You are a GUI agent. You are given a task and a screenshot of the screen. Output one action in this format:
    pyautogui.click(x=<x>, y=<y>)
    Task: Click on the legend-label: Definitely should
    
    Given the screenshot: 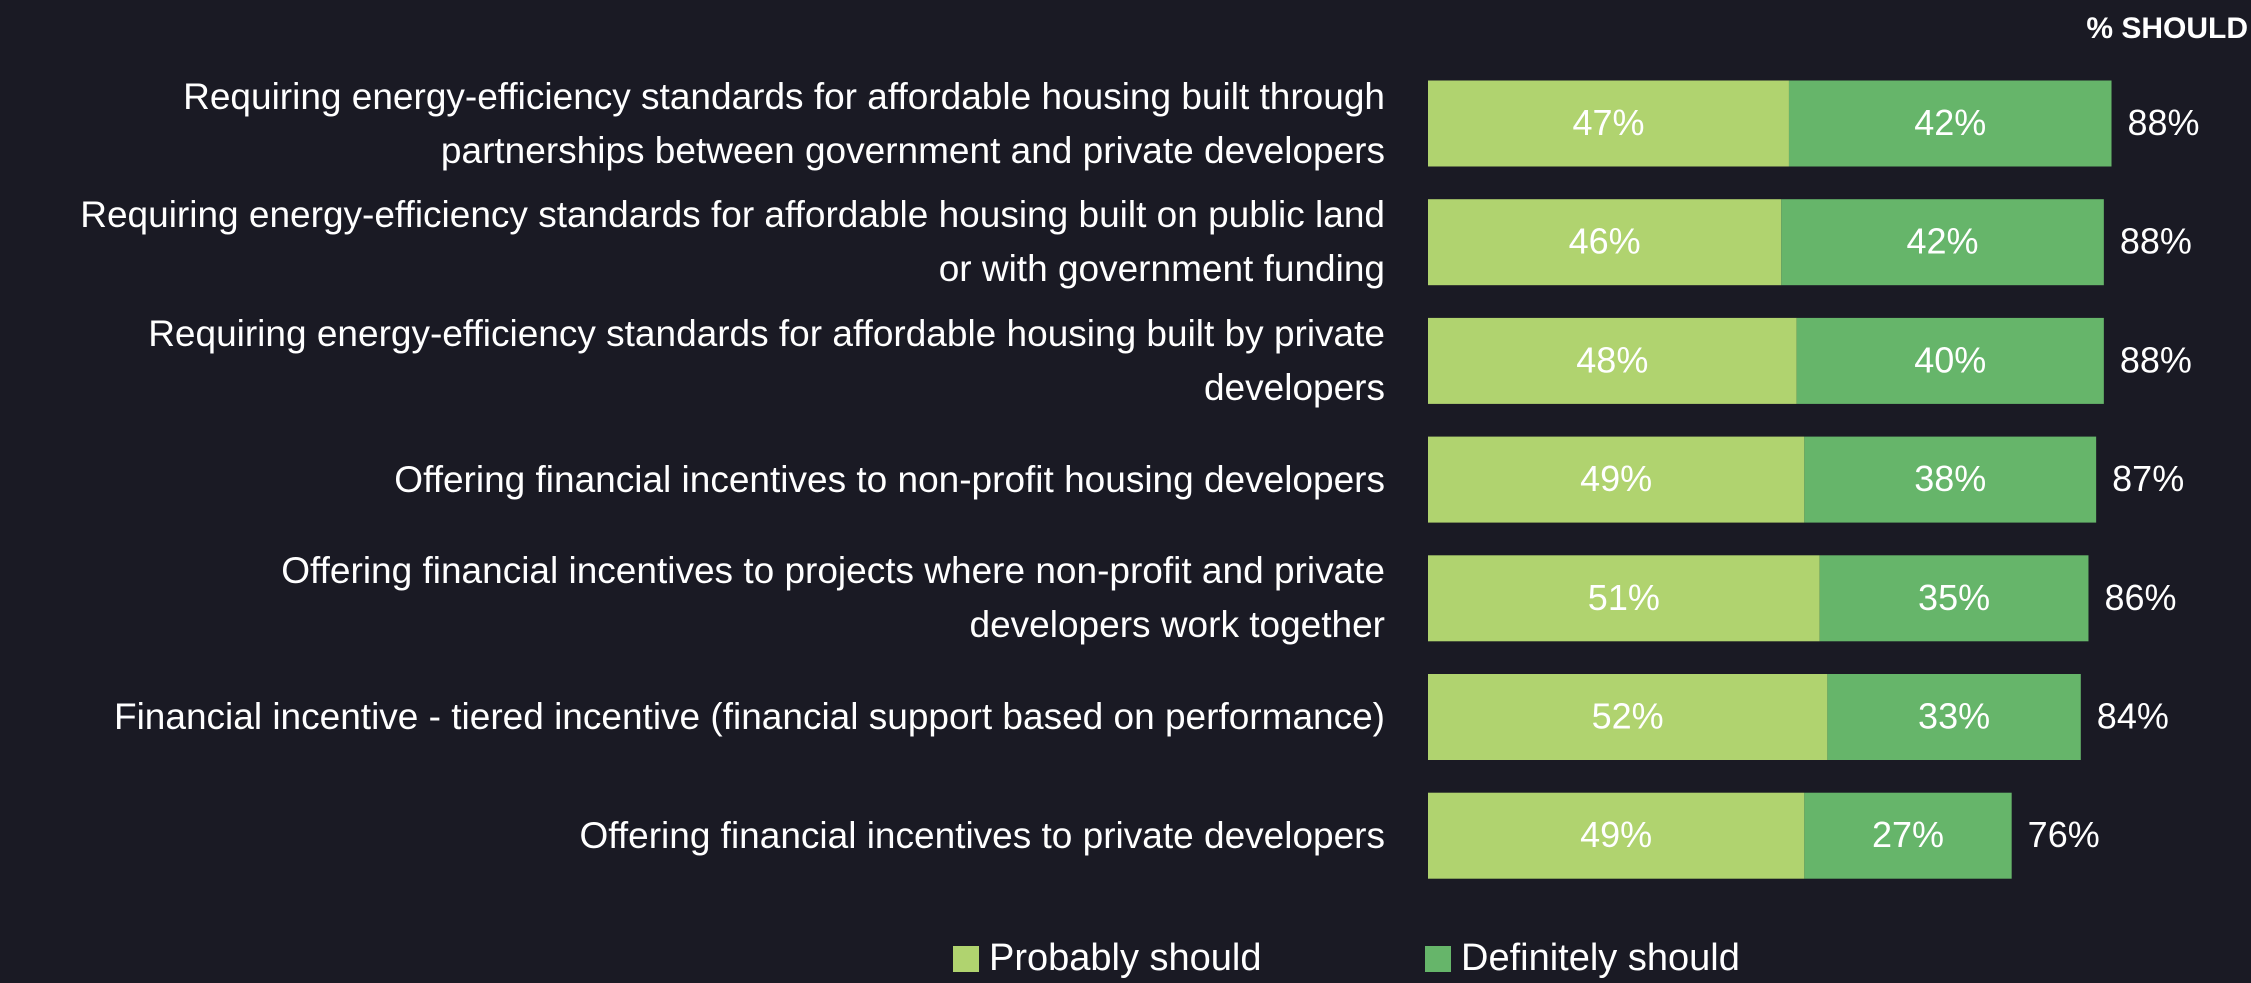 What is the action you would take?
    pyautogui.click(x=1600, y=958)
    